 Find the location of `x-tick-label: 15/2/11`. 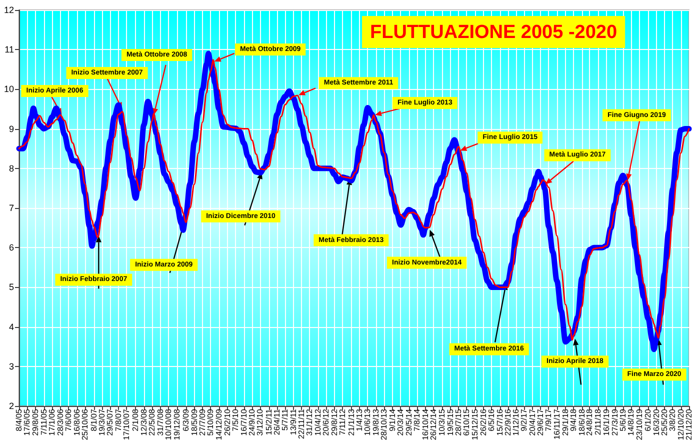

x-tick-label: 15/2/11 is located at coordinates (269, 422).